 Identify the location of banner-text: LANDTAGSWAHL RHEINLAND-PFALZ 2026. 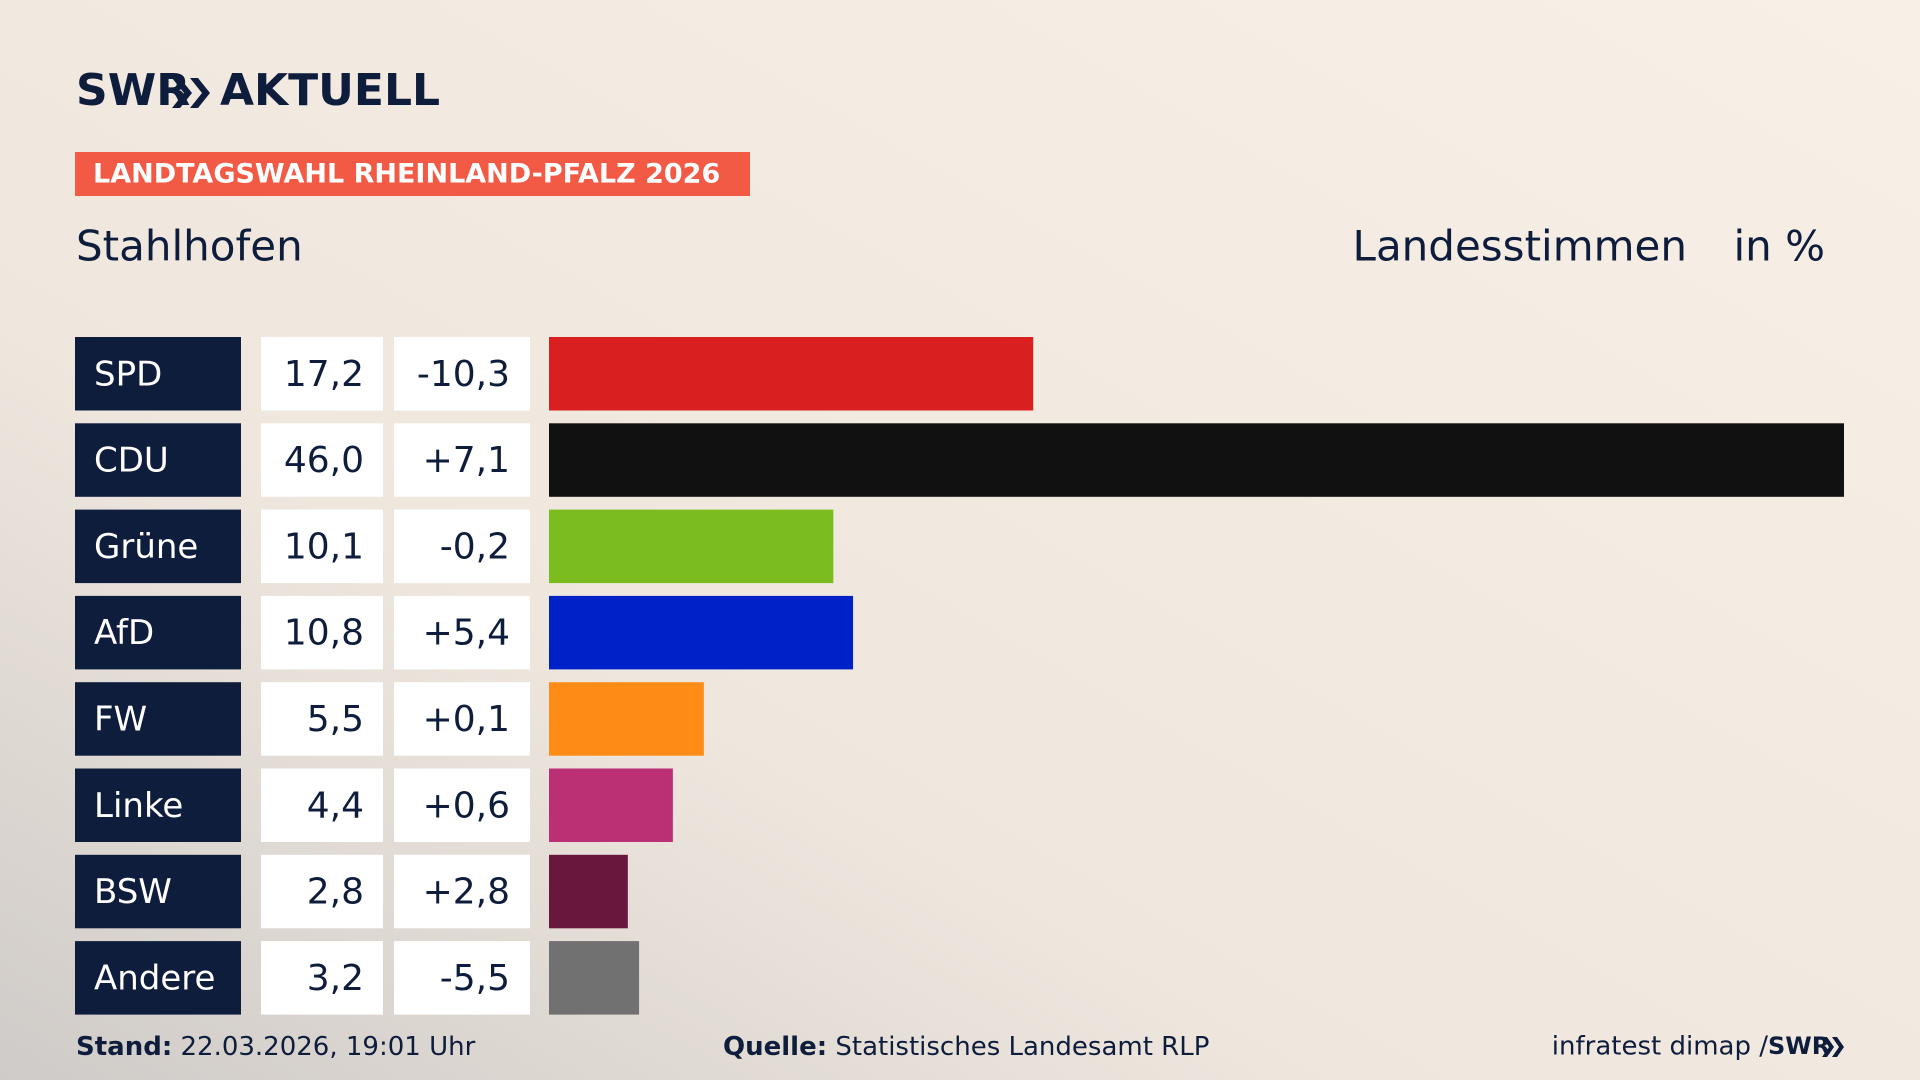
(406, 174).